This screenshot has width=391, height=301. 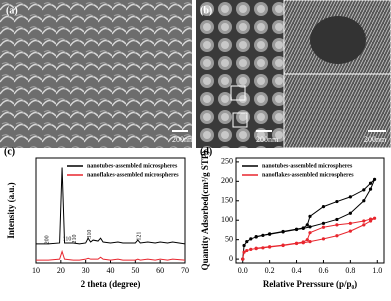 What do you see at coordinates (297, 270) in the screenshot?
I see `x-tick-label: 0.4` at bounding box center [297, 270].